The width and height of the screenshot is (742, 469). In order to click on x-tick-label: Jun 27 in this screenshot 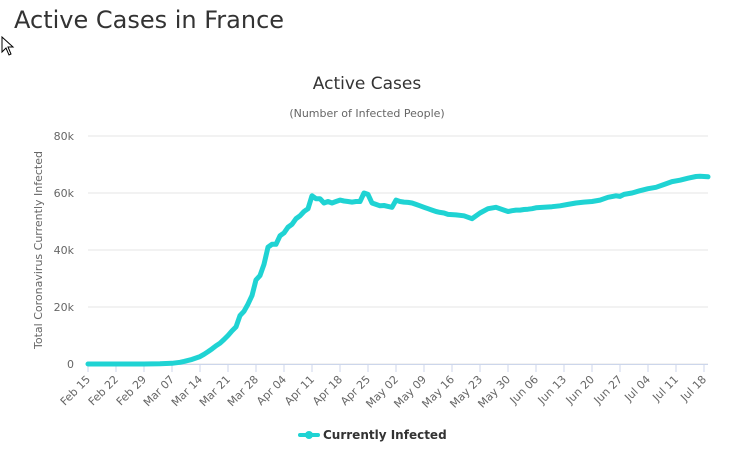, I will do `click(608, 390)`.